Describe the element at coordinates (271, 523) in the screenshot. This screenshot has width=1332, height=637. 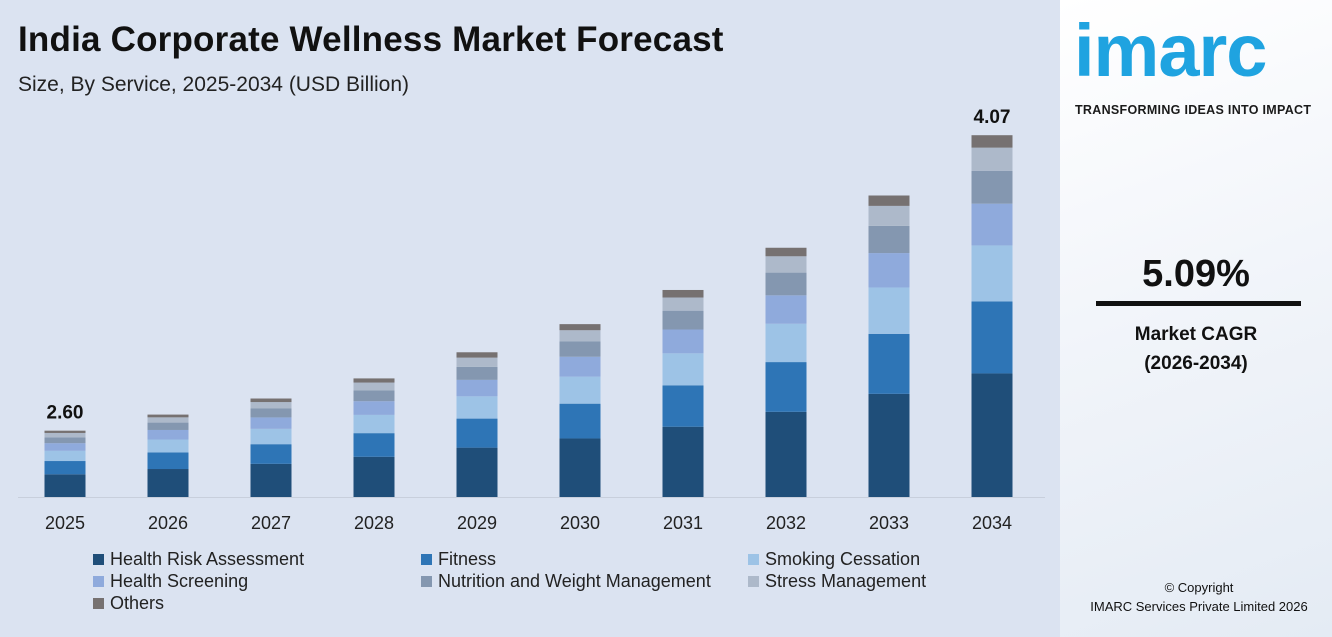
I see `x-tick-label: 2027` at that location.